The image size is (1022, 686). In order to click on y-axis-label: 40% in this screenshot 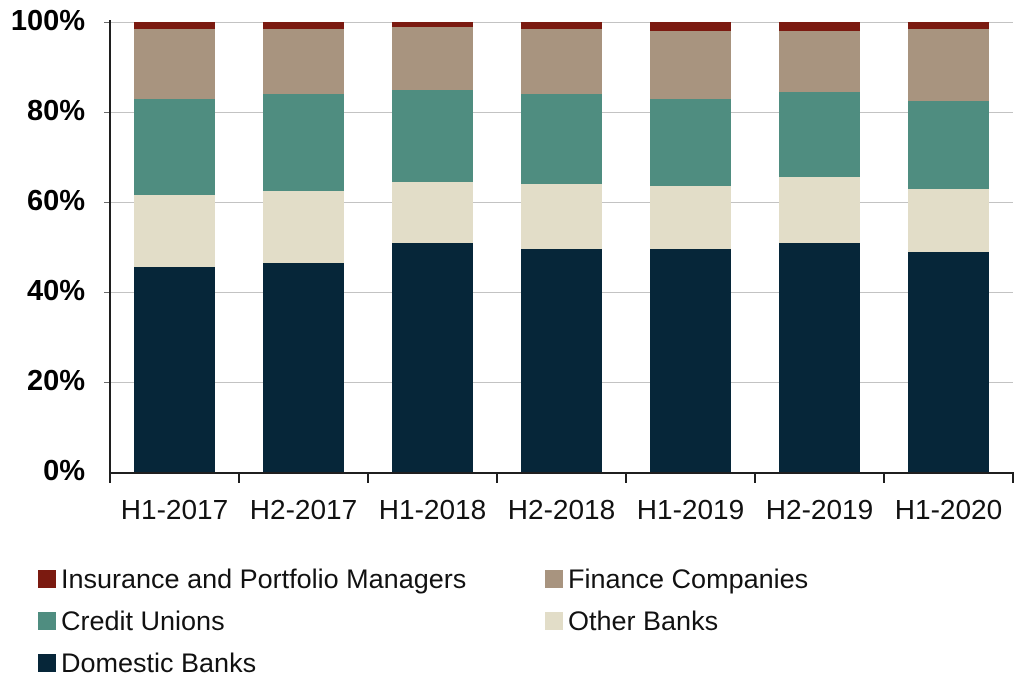, I will do `click(55, 291)`.